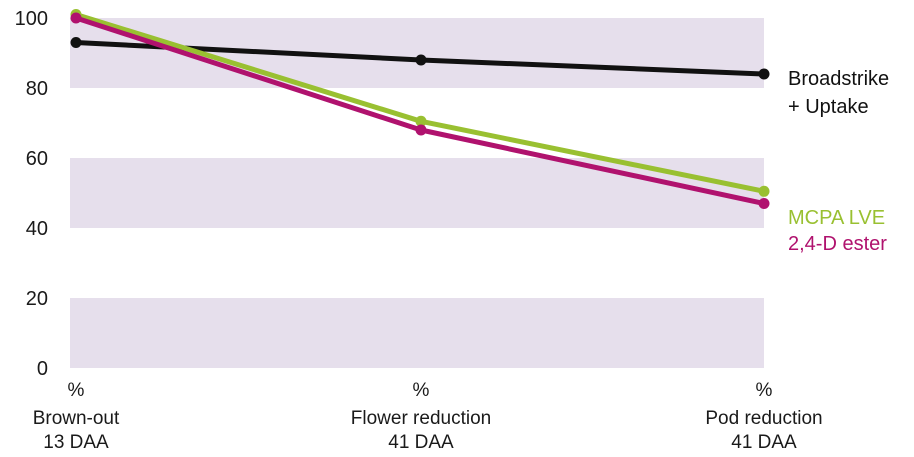  What do you see at coordinates (421, 418) in the screenshot?
I see `x-tick-label: Flower reduction` at bounding box center [421, 418].